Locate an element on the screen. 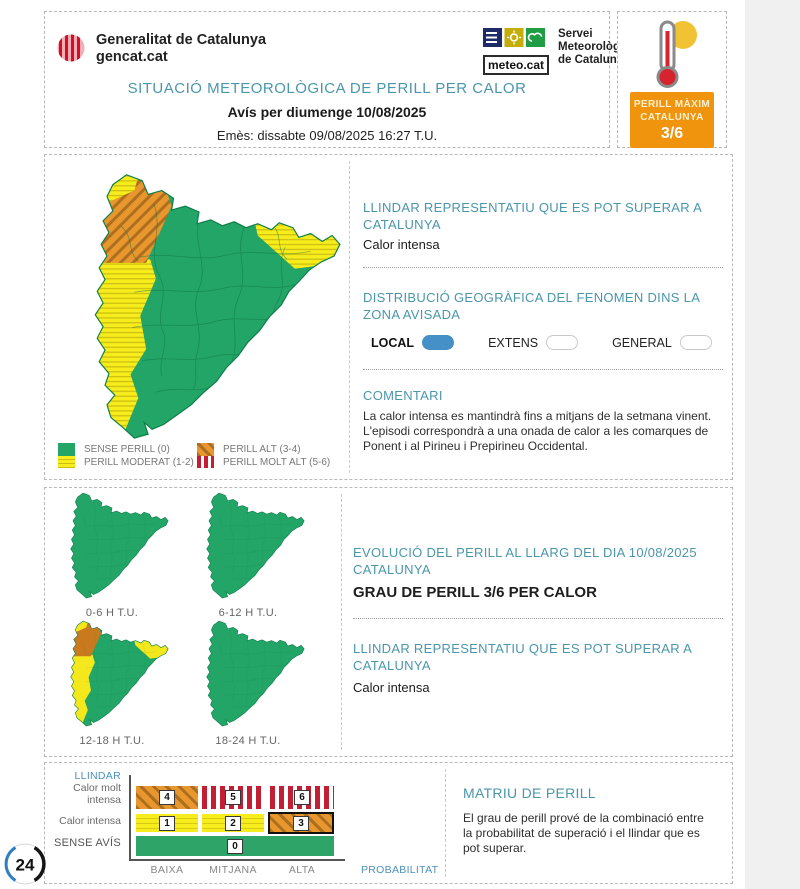 This screenshot has height=889, width=800. toggle-label-general: GENERAL is located at coordinates (642, 342).